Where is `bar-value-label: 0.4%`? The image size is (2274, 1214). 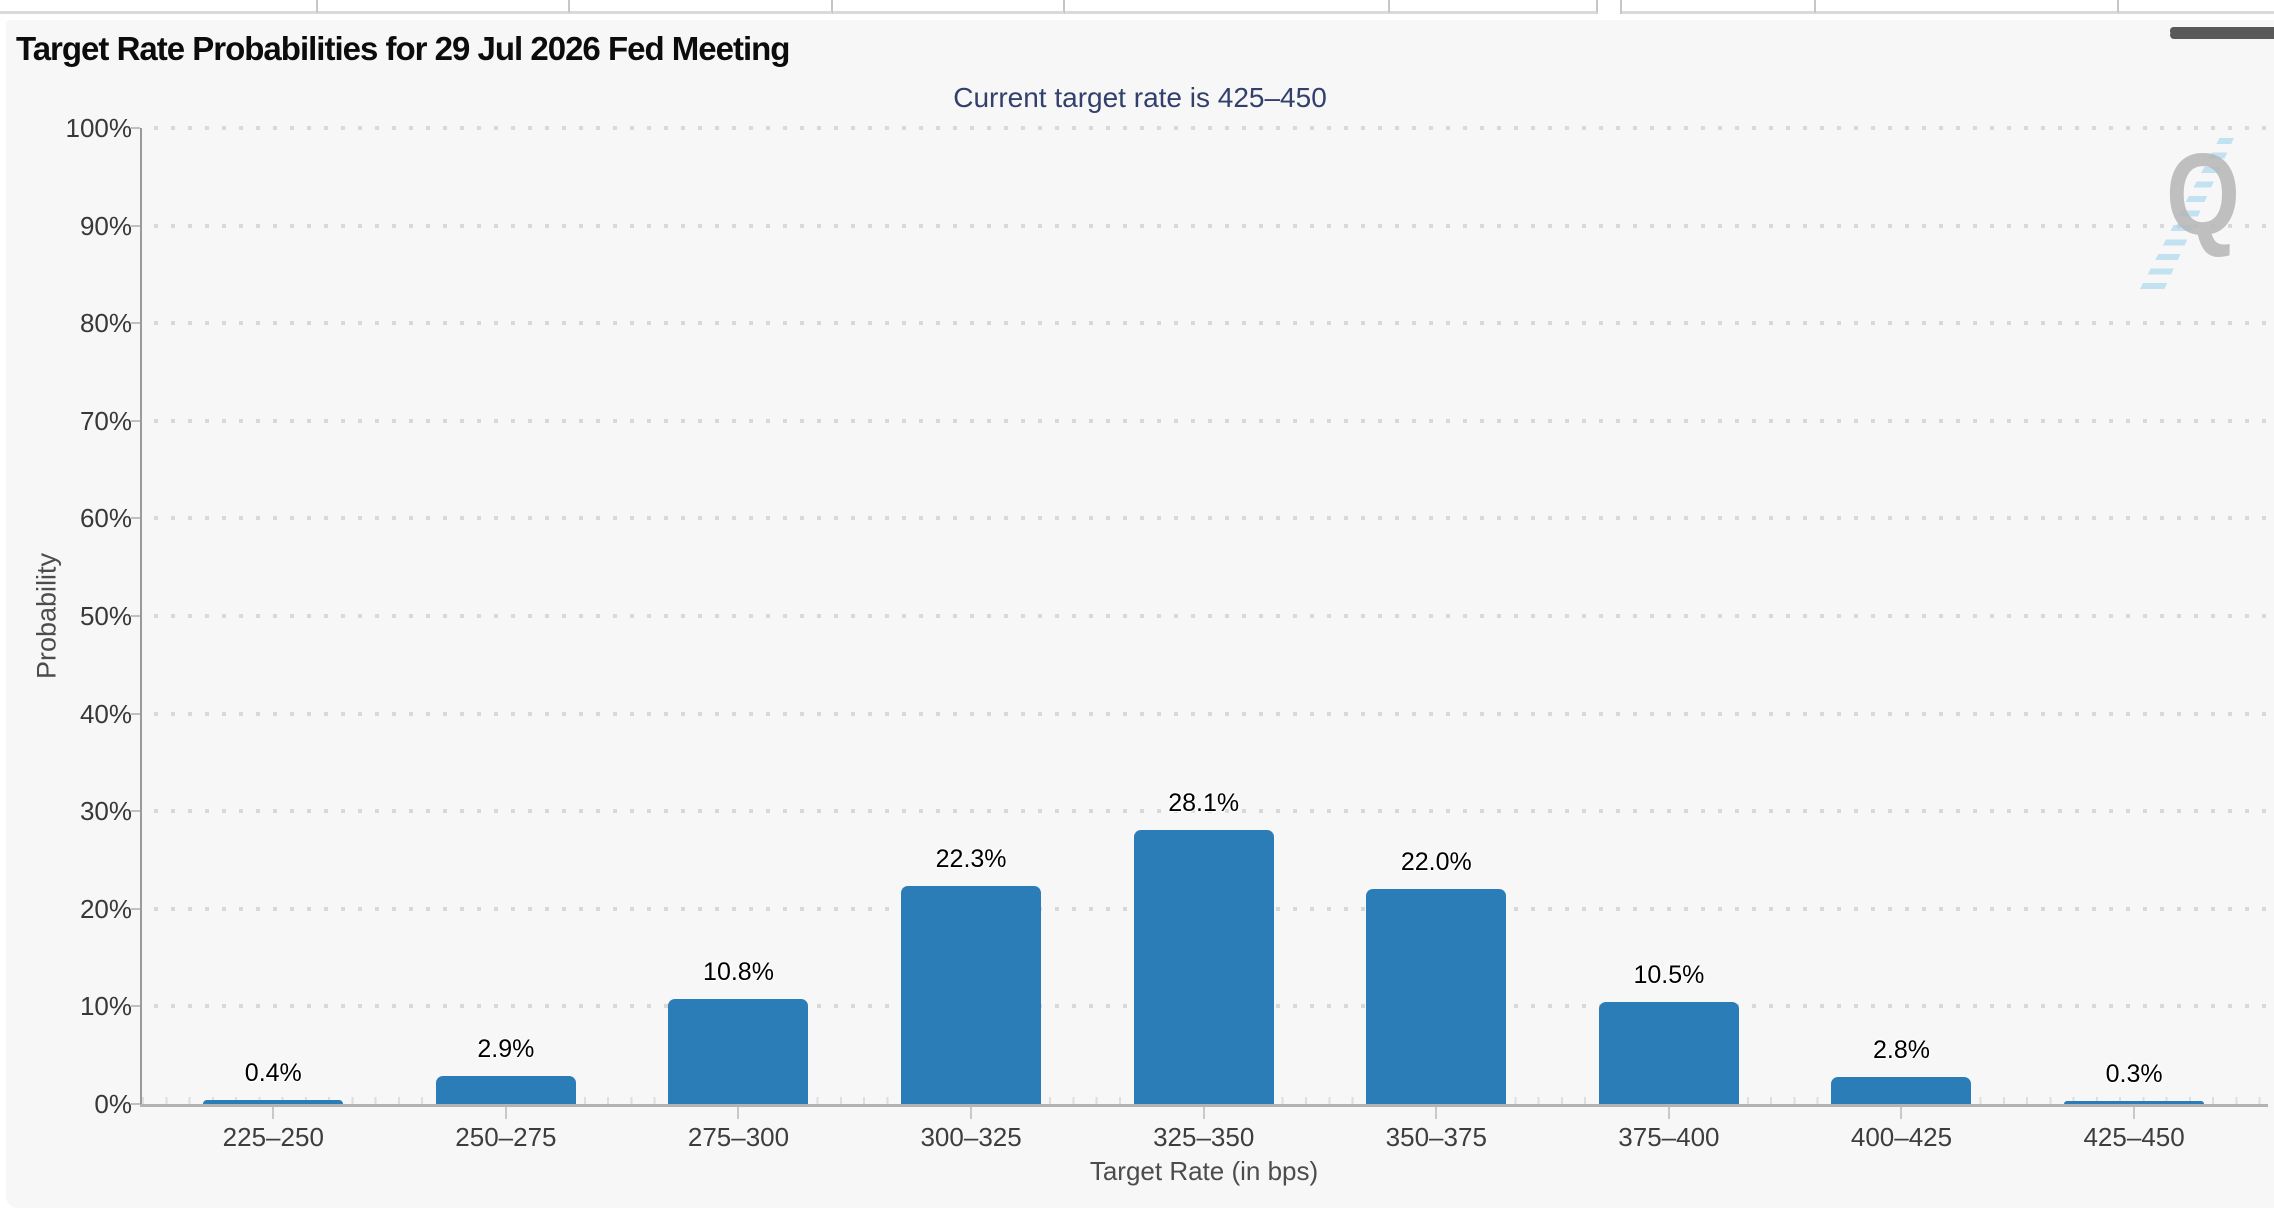 bar-value-label: 0.4% is located at coordinates (273, 1073).